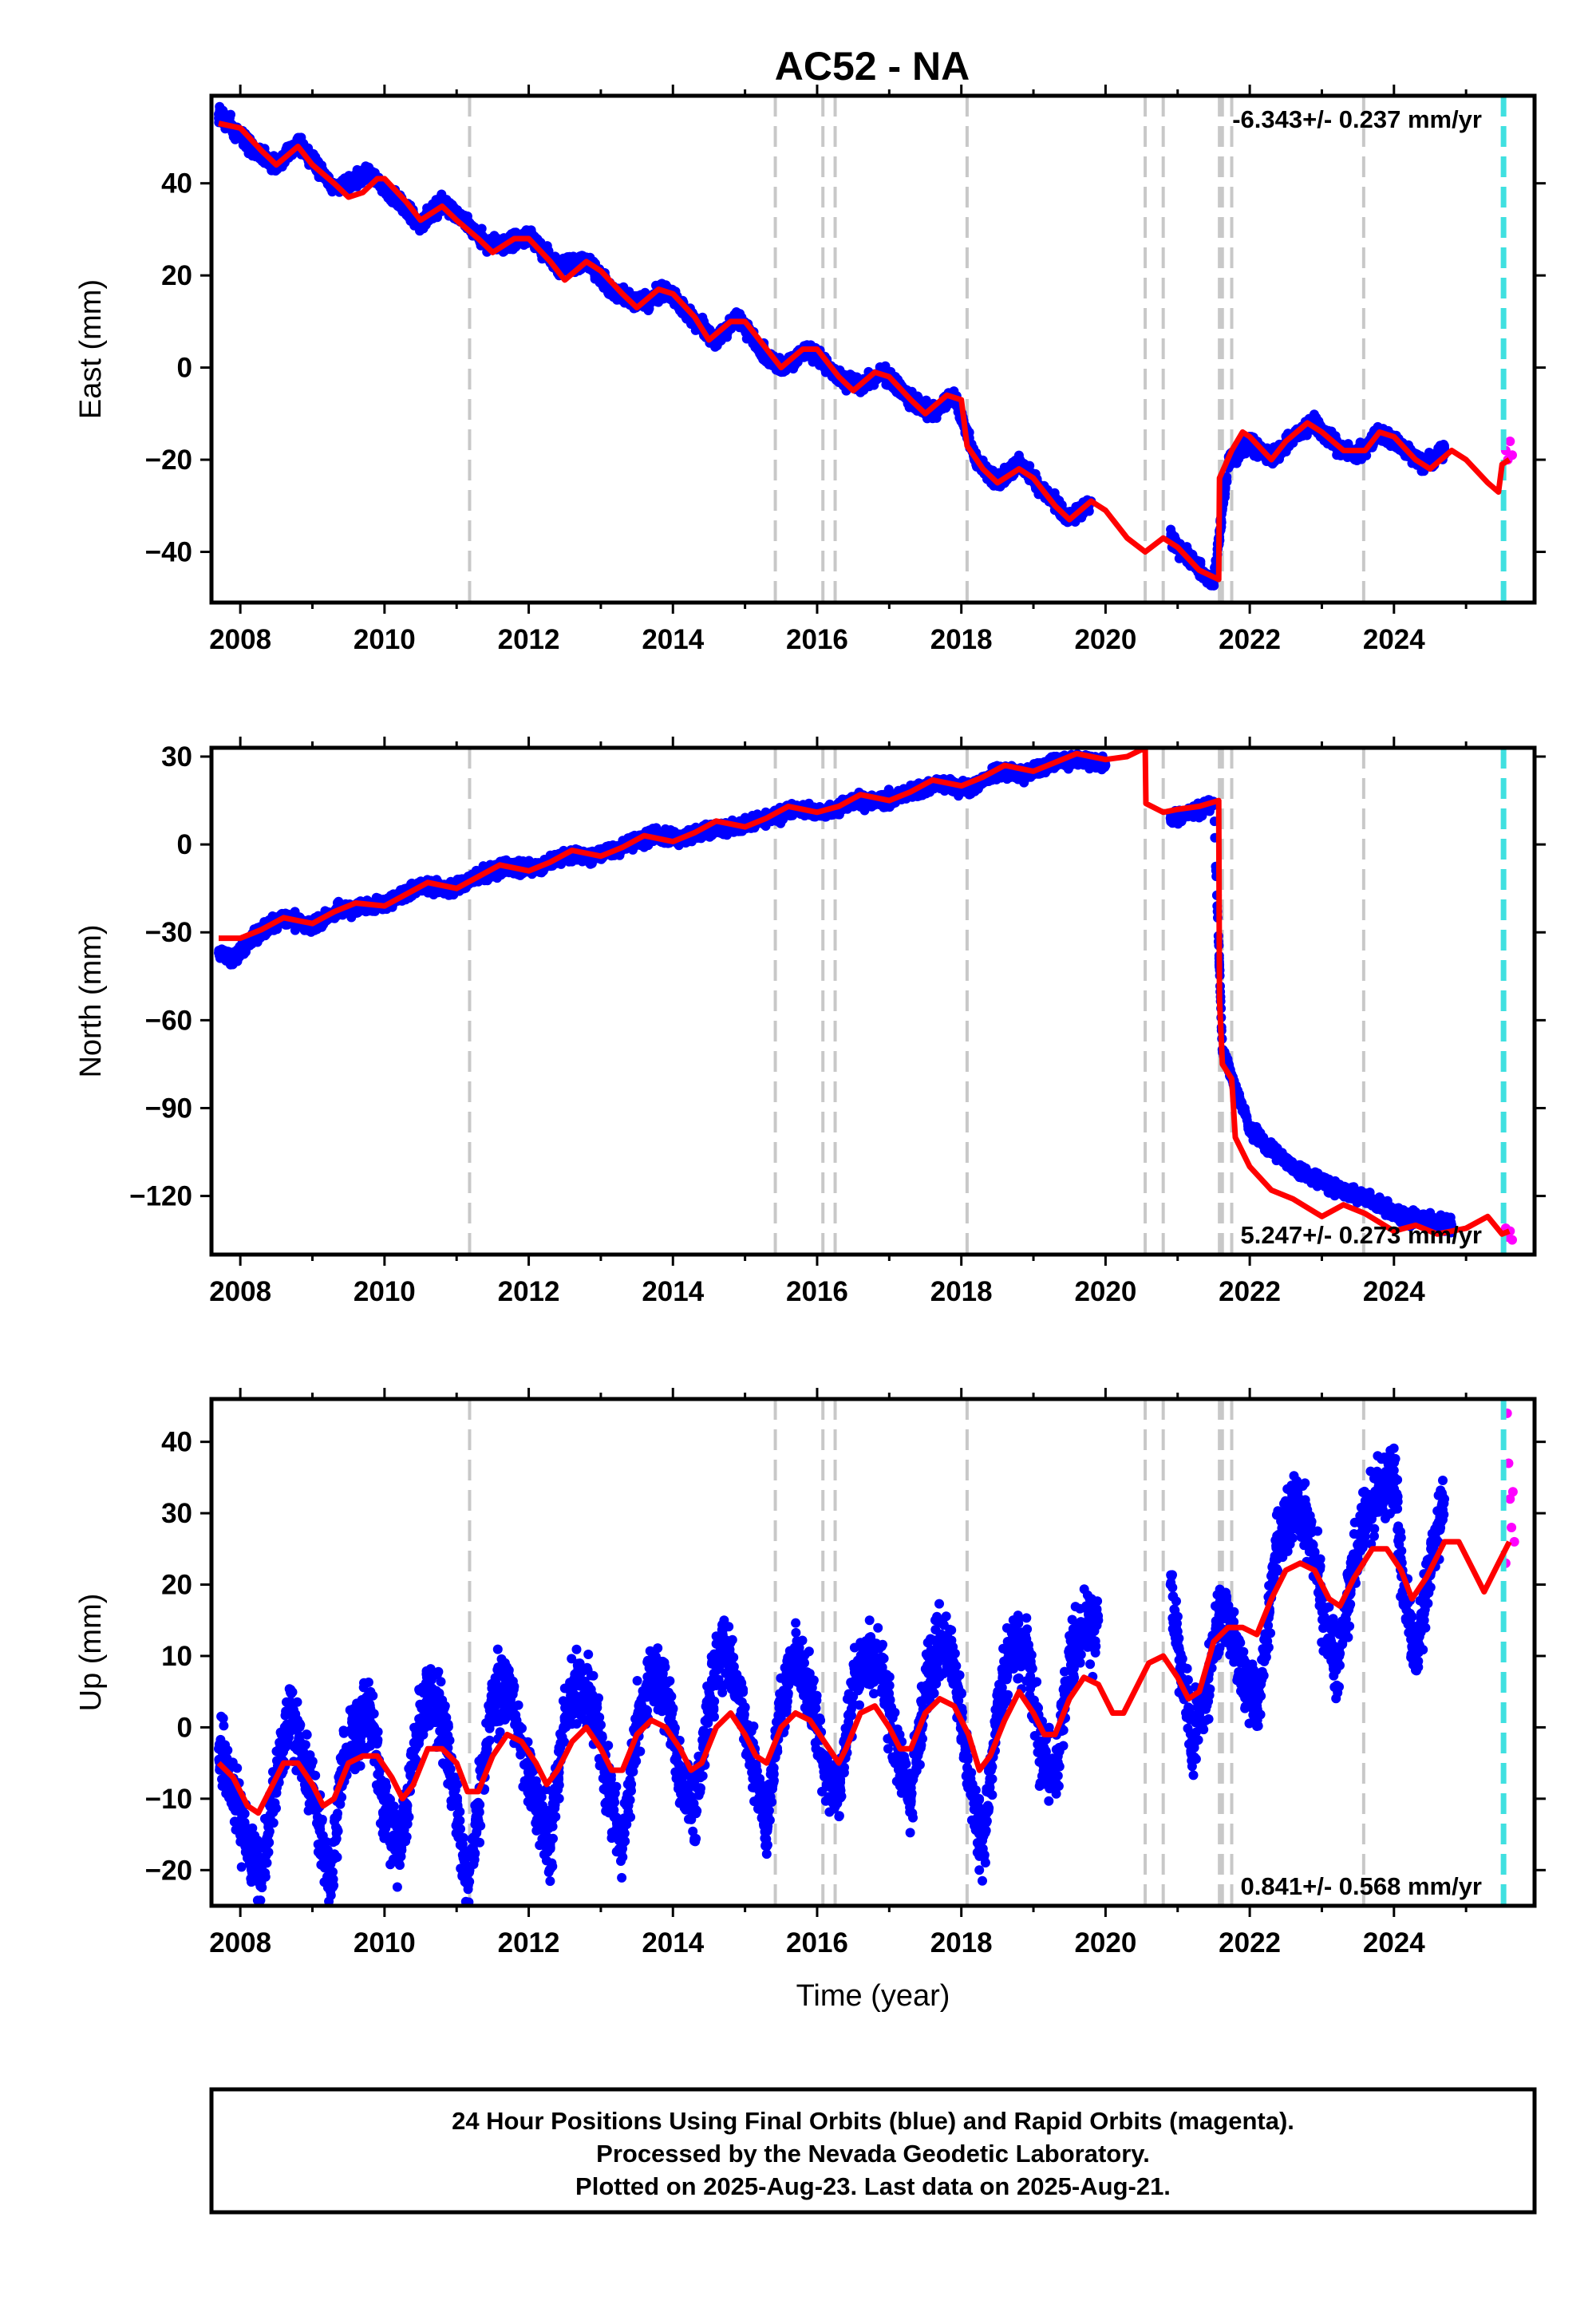 Image resolution: width=1596 pixels, height=2316 pixels. Describe the element at coordinates (1105, 639) in the screenshot. I see `east-x-tick-label: 2020` at that location.